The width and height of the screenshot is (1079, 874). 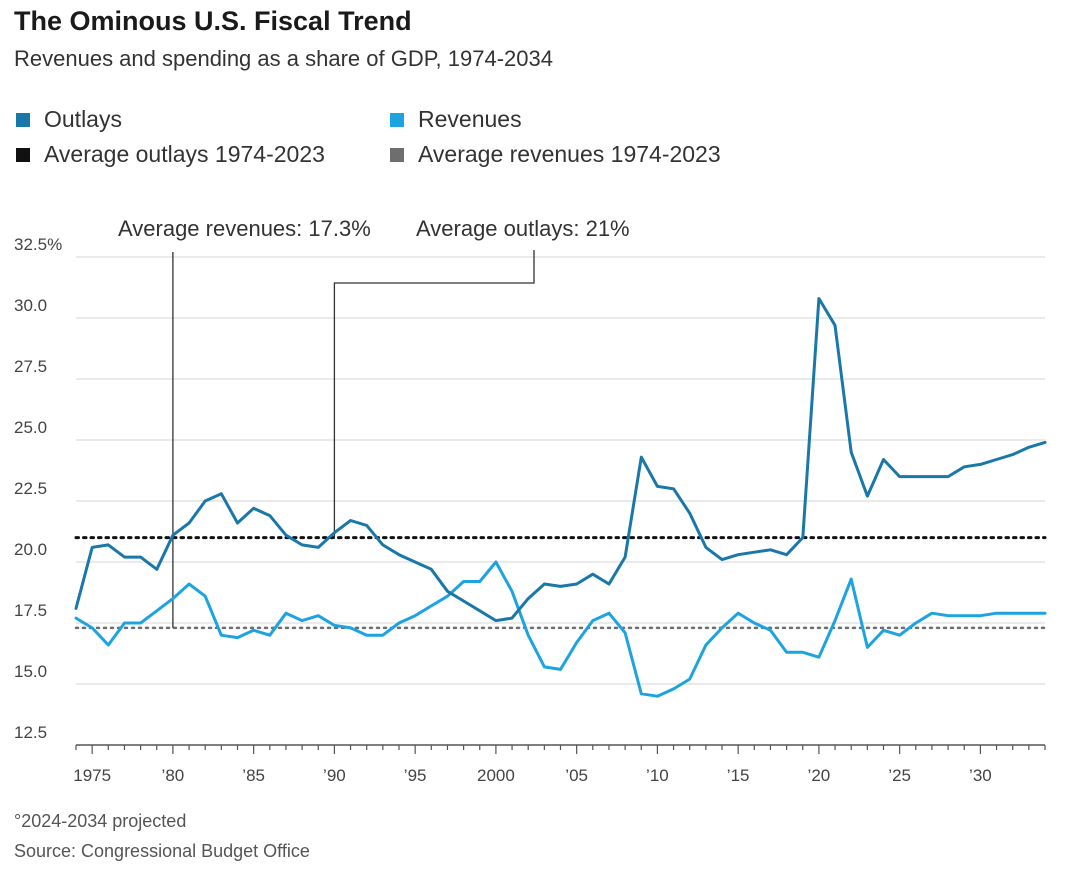 What do you see at coordinates (434, 394) in the screenshot?
I see `annotation-leader-outlays` at bounding box center [434, 394].